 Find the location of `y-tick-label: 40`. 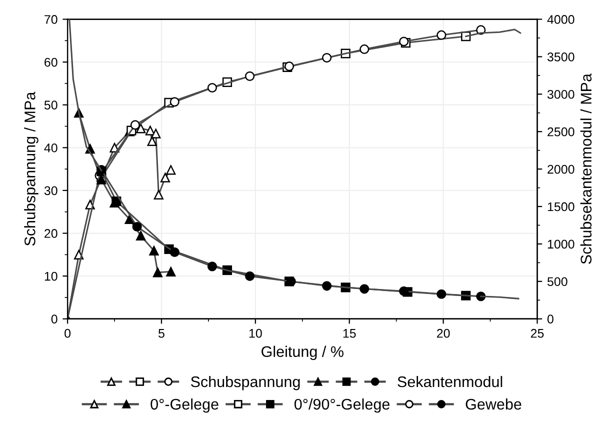

y-tick-label: 40 is located at coordinates (51, 147).